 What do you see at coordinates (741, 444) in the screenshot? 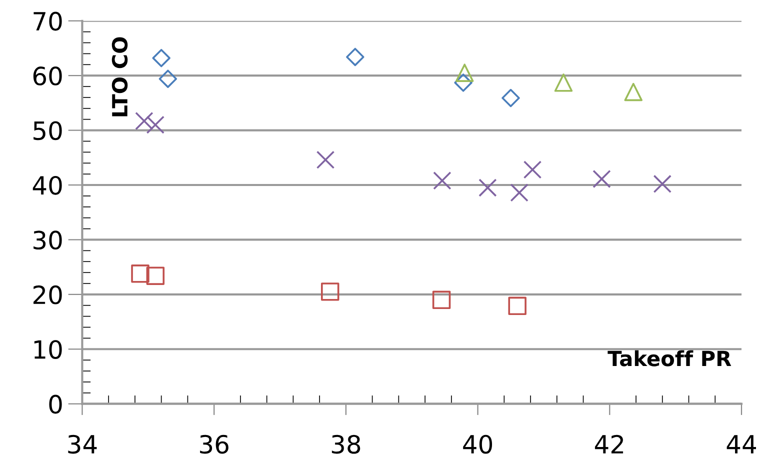
I see `x-tick-label: 44` at bounding box center [741, 444].